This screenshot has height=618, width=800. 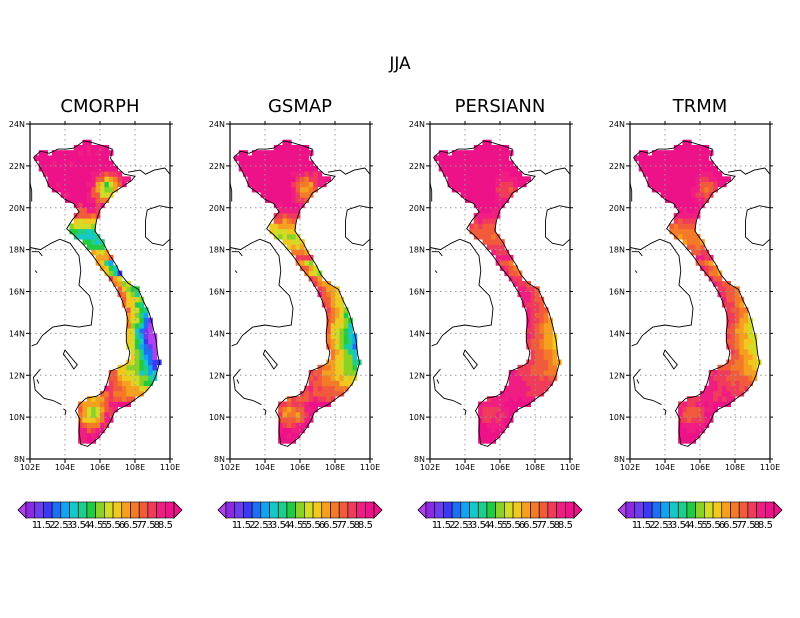 What do you see at coordinates (417, 292) in the screenshot?
I see `y-tick-label: 16N` at bounding box center [417, 292].